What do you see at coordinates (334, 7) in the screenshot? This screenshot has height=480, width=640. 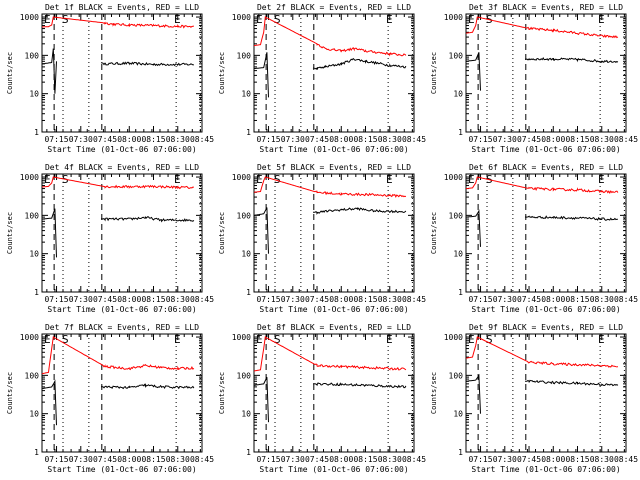 I see `chart-title: Det 2f BLACK = Events, RED = LLD` at bounding box center [334, 7].